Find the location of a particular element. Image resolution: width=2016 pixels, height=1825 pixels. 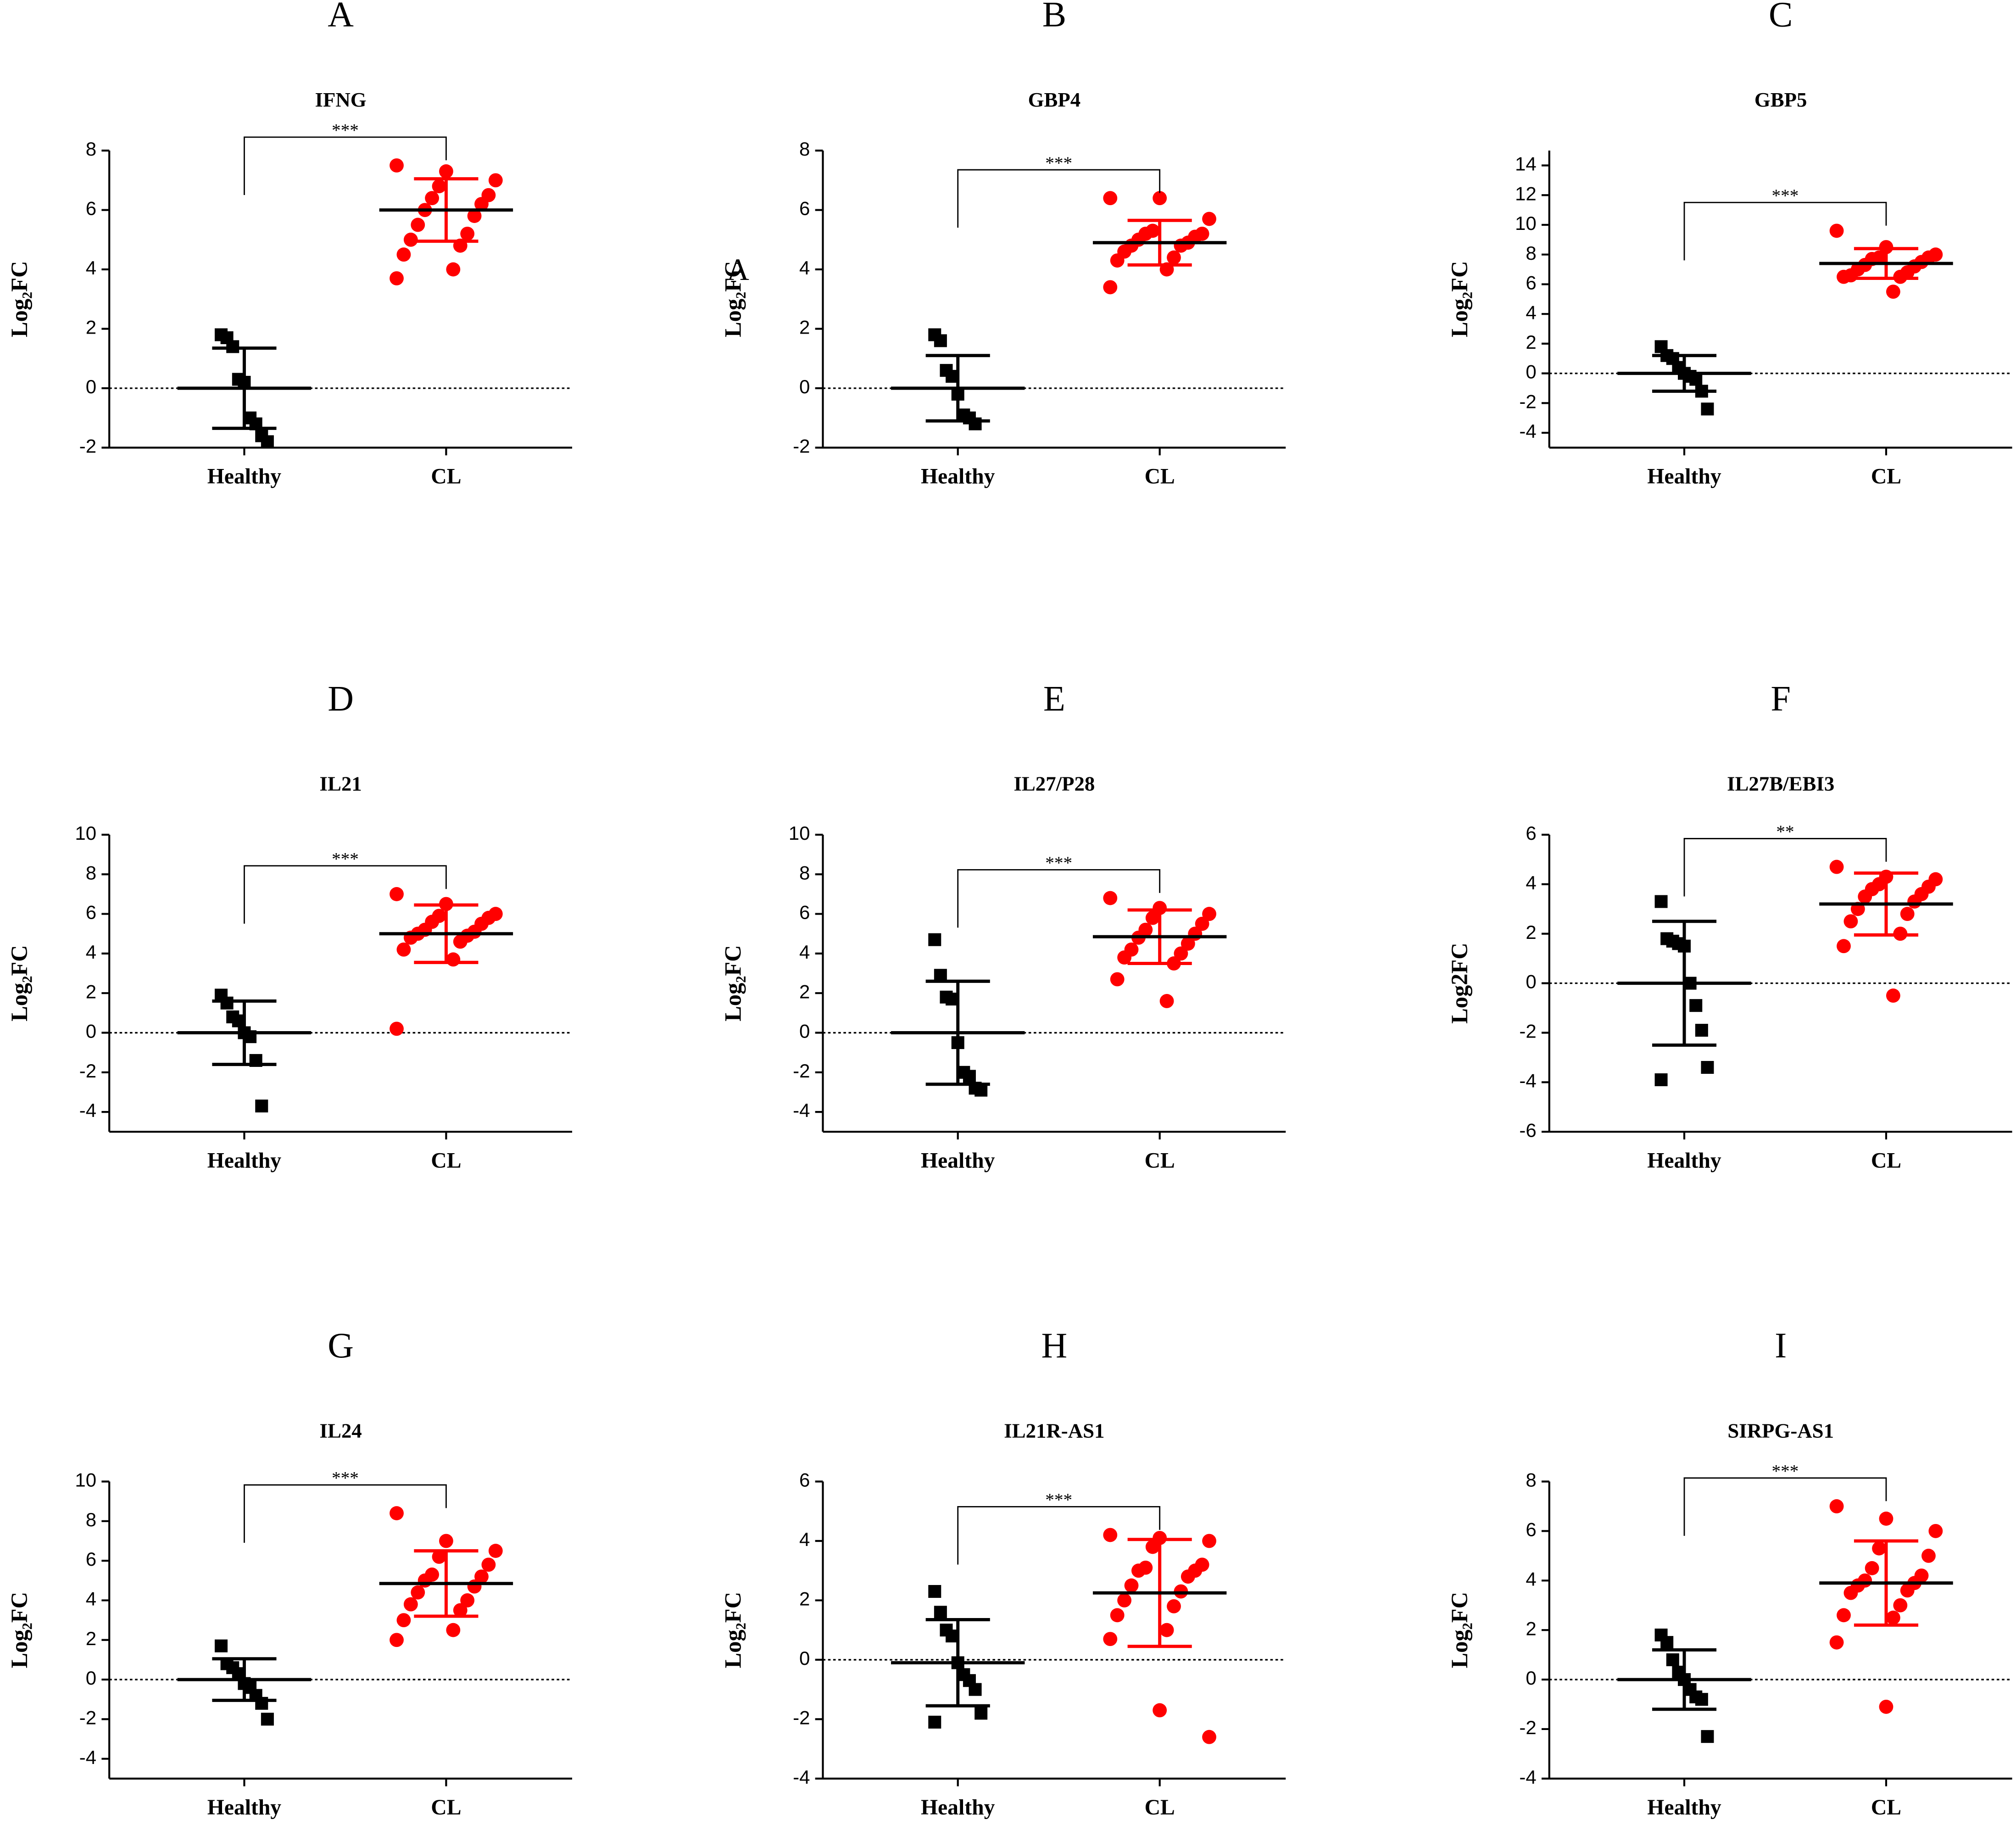

panel-letter: D is located at coordinates (341, 698).